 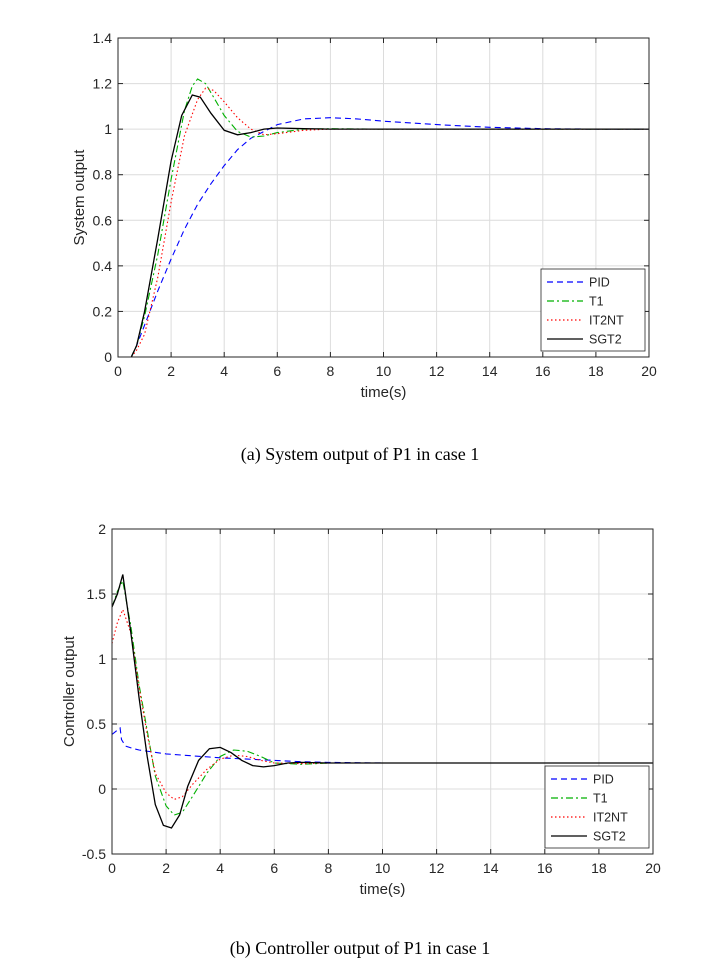 I want to click on y-tick-label: 0.2, so click(x=103, y=311).